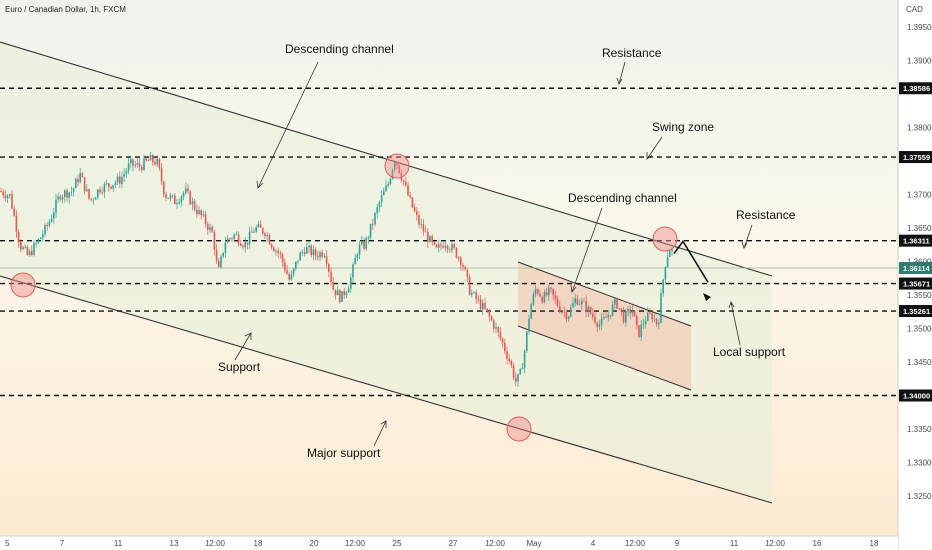 The image size is (932, 550). I want to click on annotation-descending-channel-main: Descending channel, so click(339, 49).